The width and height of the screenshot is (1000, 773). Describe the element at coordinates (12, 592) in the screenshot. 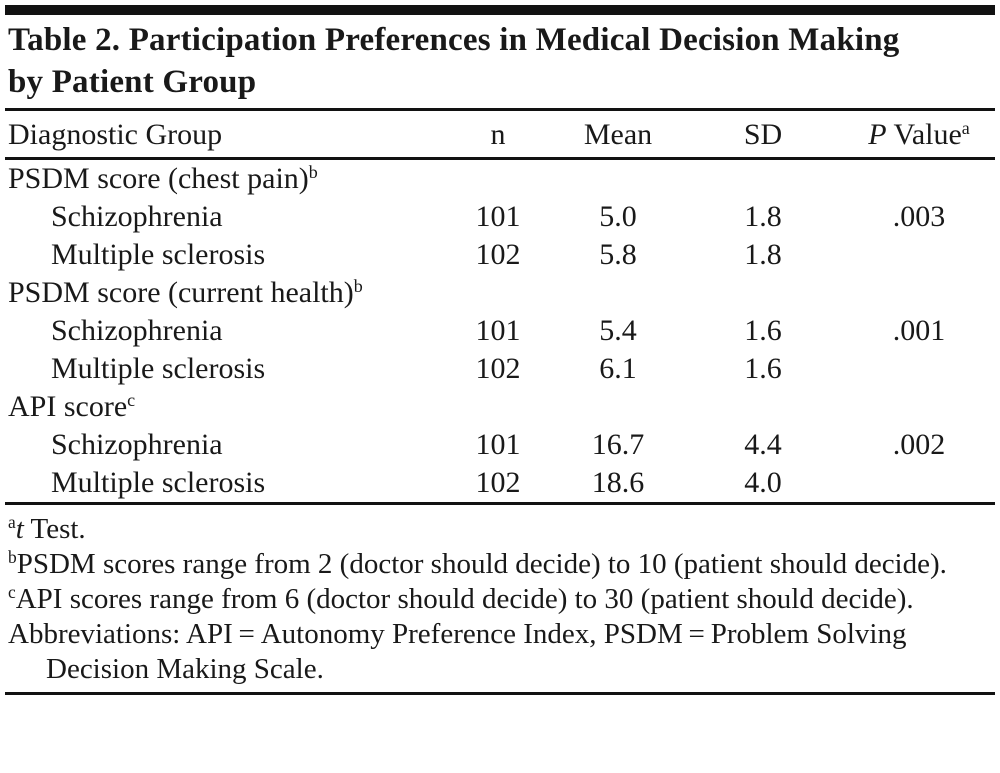

I see `footnote-c-marker: c` at that location.